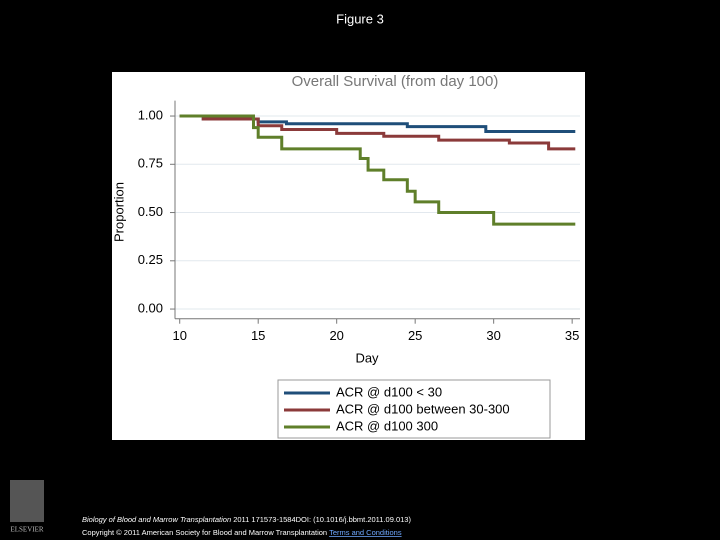 This screenshot has height=540, width=720. Describe the element at coordinates (389, 391) in the screenshot. I see `legend-label: ACR @ d100 < 30` at that location.